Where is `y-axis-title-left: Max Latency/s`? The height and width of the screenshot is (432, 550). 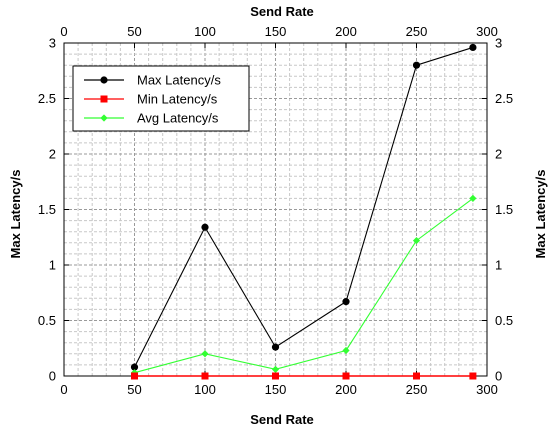
y-axis-title-left: Max Latency/s is located at coordinates (15, 214).